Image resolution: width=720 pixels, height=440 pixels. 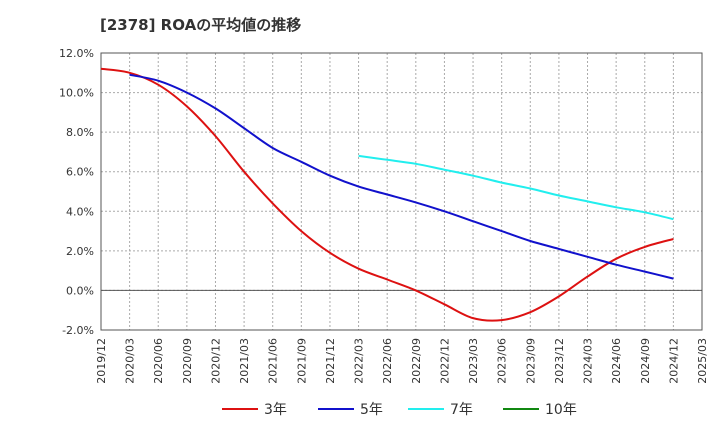 I want to click on y-tick-label: -2.0%, so click(x=78, y=330).